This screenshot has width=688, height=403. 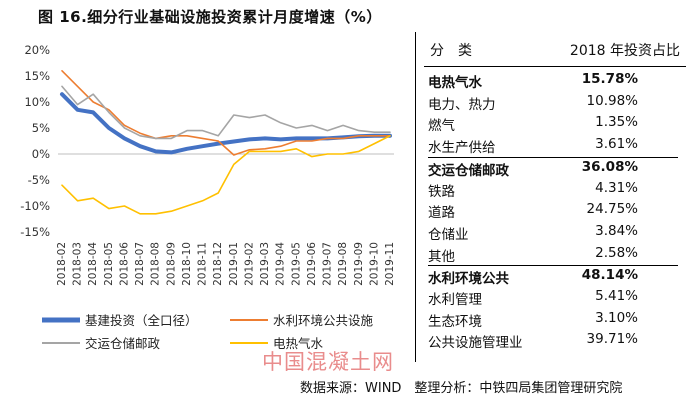 I want to click on table-row-name: 公共设施管理业, so click(x=475, y=343).